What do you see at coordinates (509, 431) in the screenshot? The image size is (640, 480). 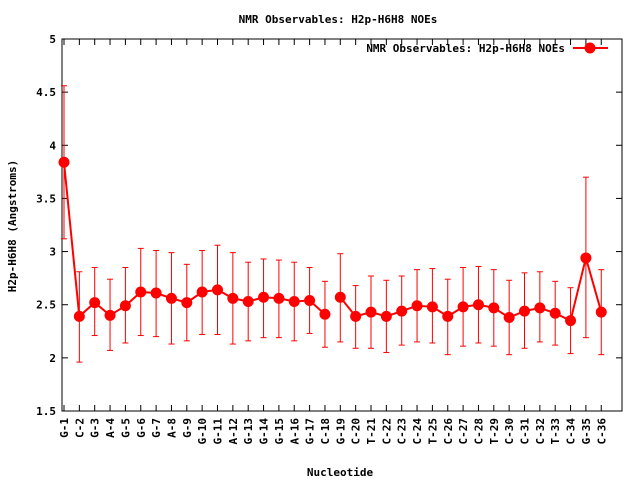 I see `x-tick-label: C-30` at bounding box center [509, 431].